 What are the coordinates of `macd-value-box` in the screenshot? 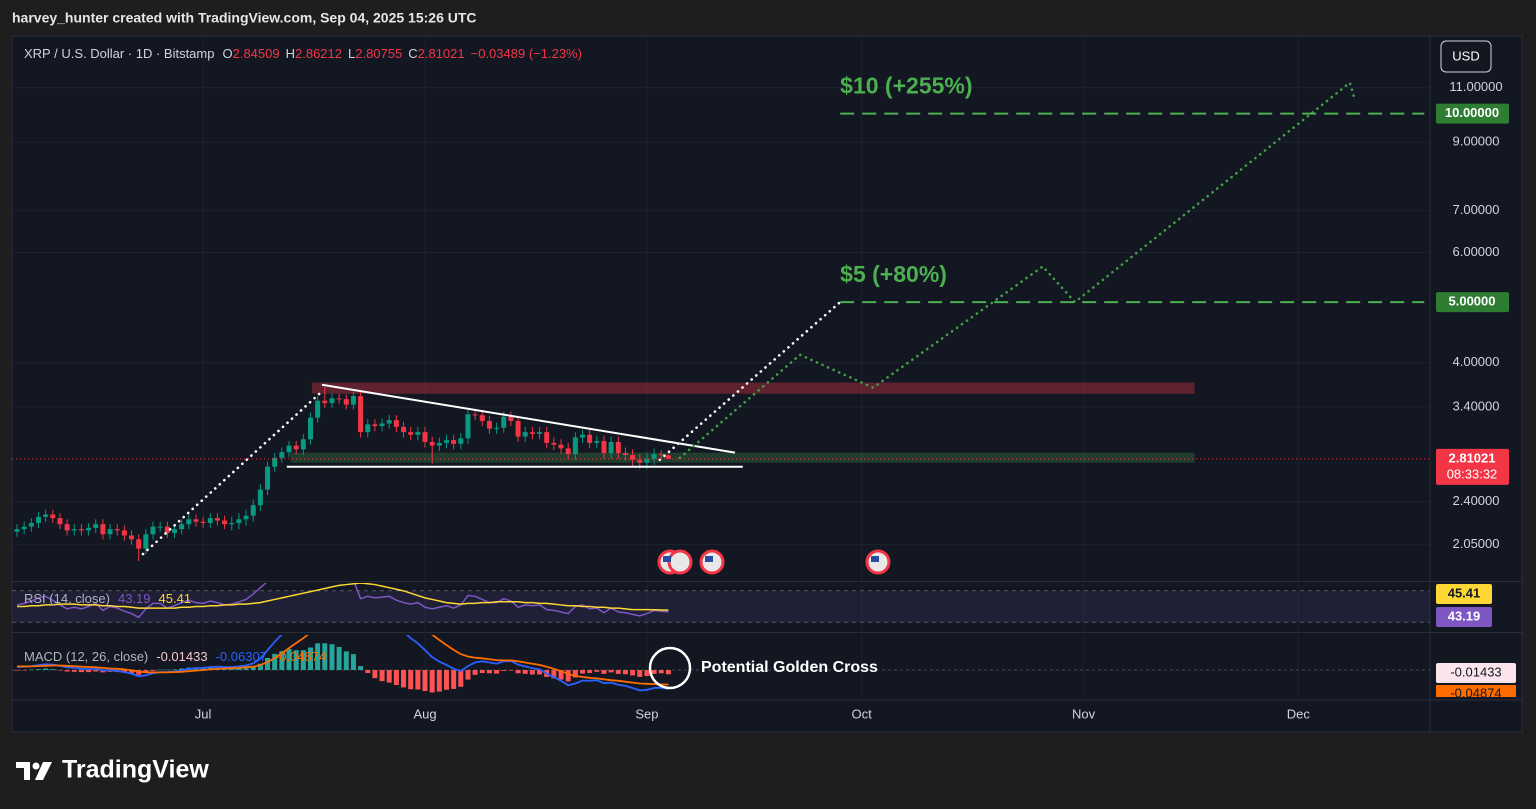 It's located at (1476, 691).